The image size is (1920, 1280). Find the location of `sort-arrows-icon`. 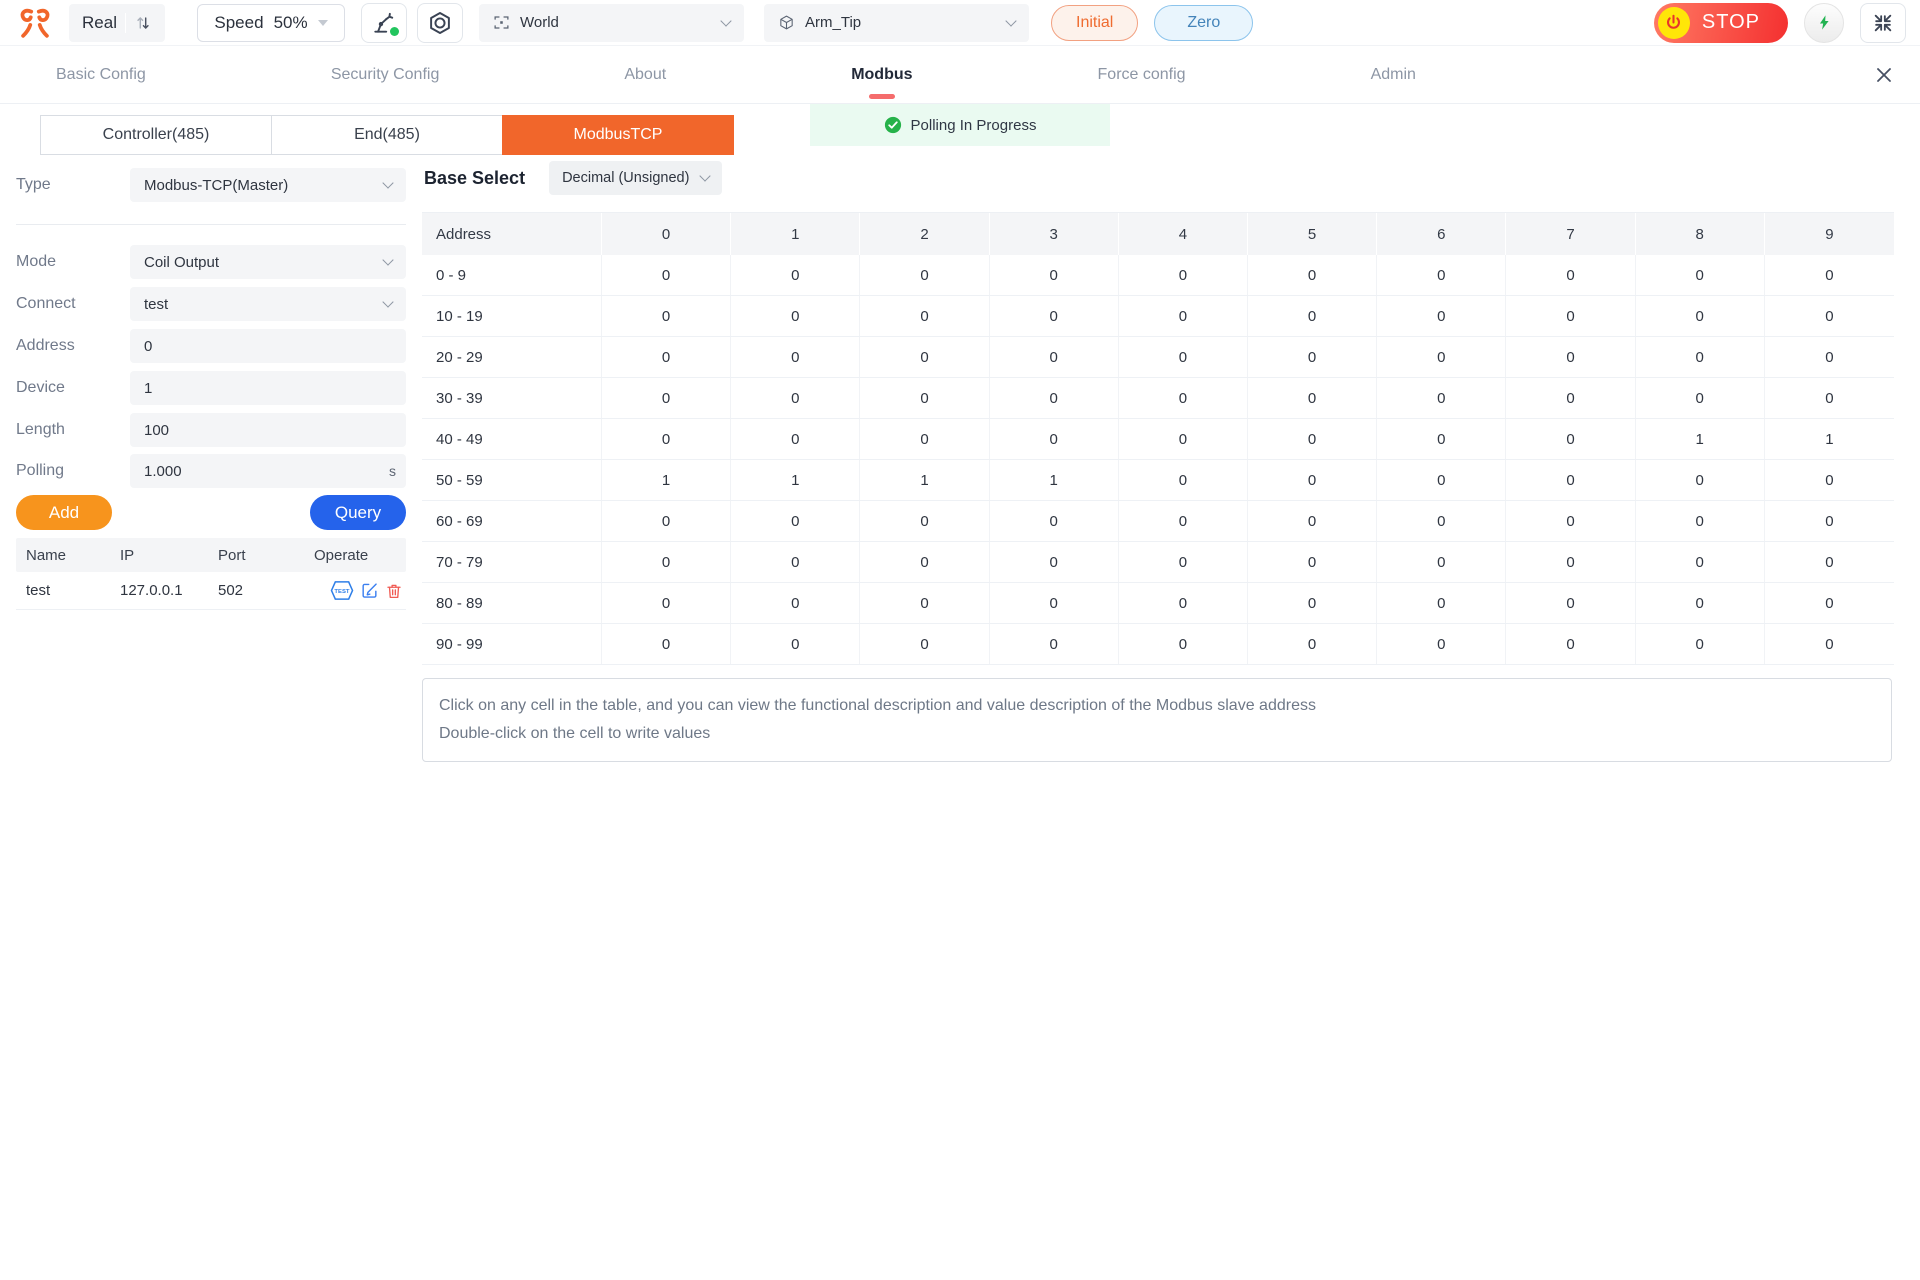

sort-arrows-icon is located at coordinates (143, 23).